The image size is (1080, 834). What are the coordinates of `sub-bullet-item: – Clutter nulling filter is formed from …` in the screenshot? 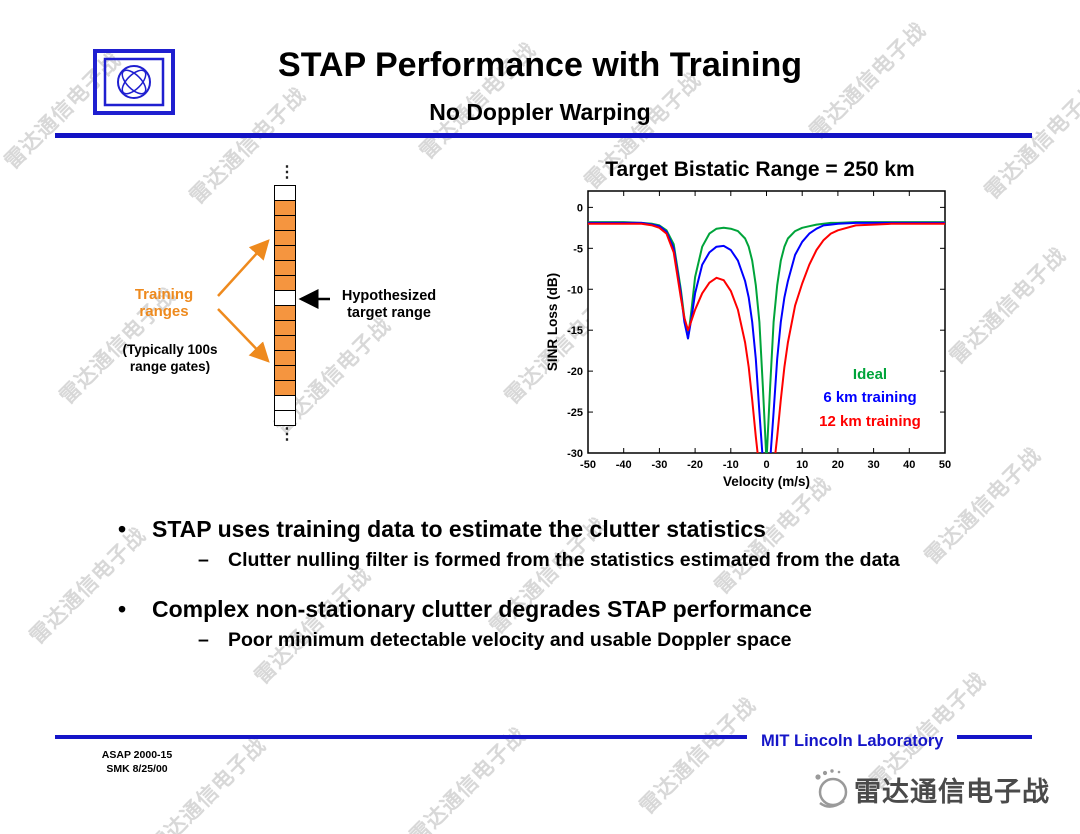 It's located at (598, 560).